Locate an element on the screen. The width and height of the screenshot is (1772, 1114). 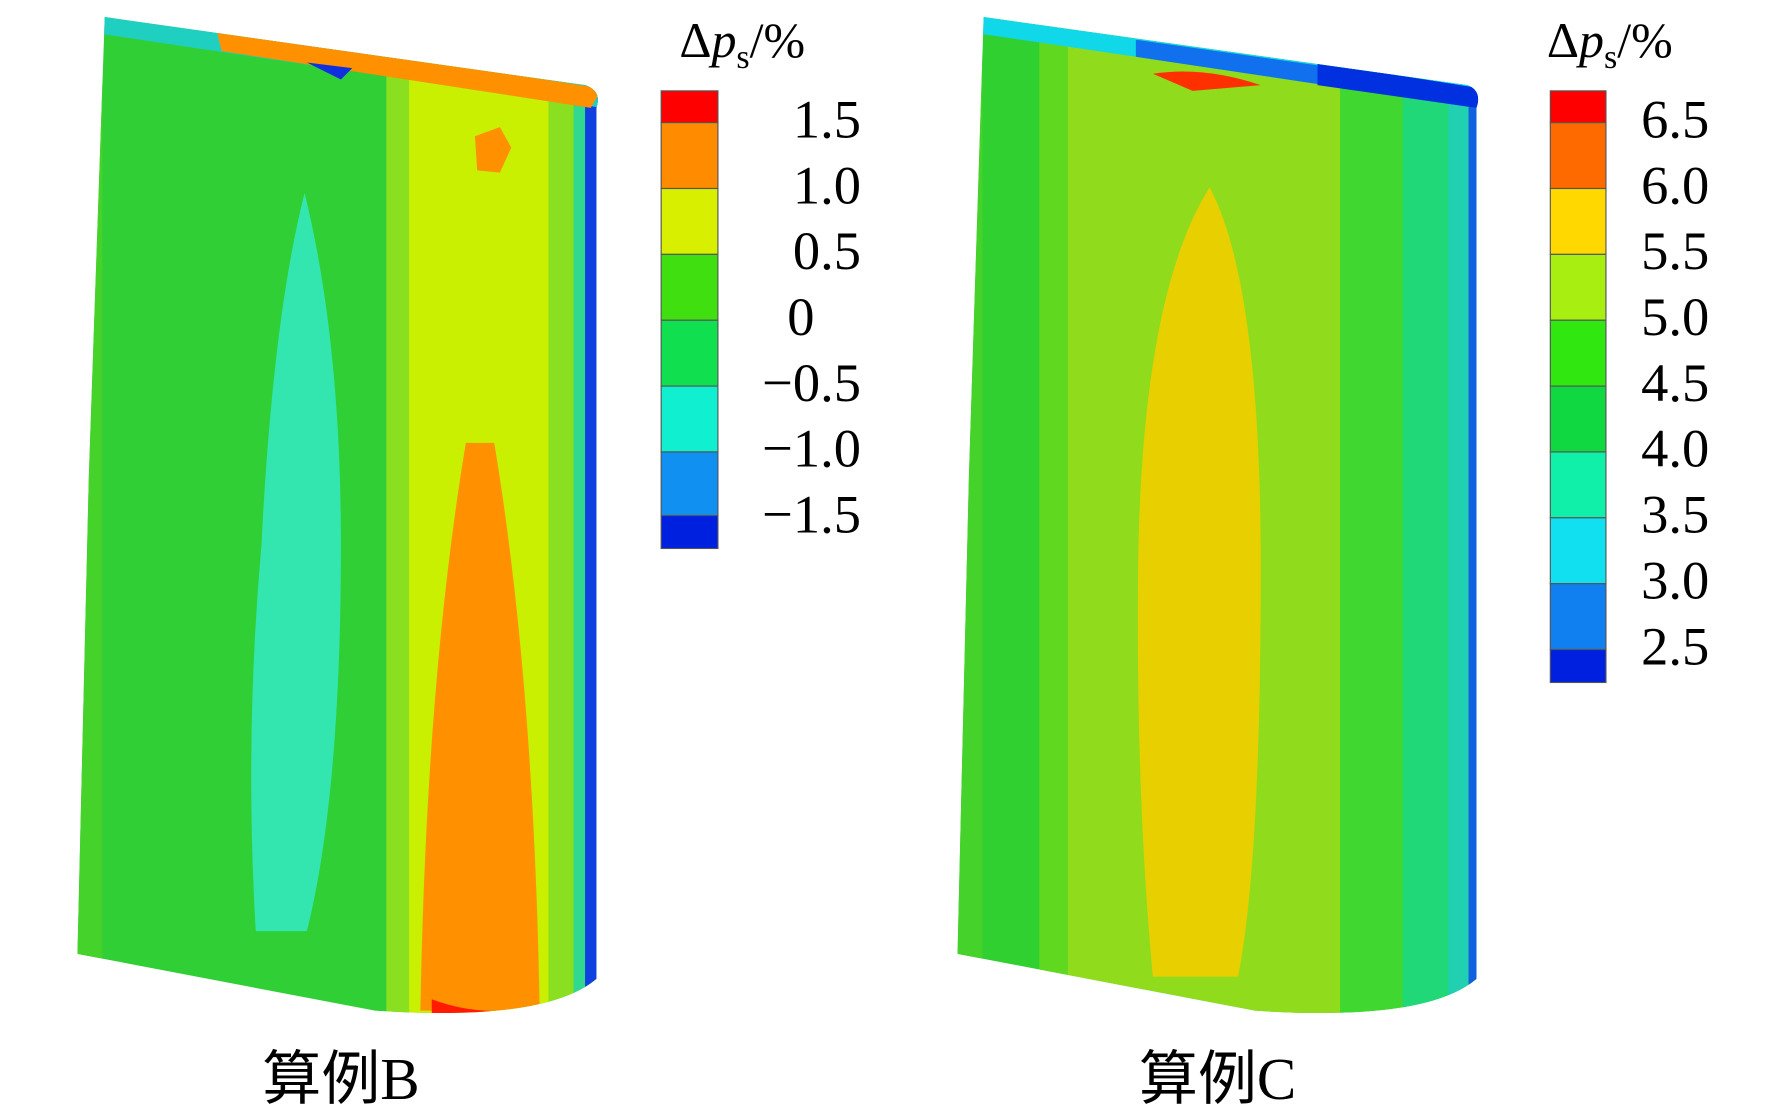
caption: 算例B is located at coordinates (340, 1079).